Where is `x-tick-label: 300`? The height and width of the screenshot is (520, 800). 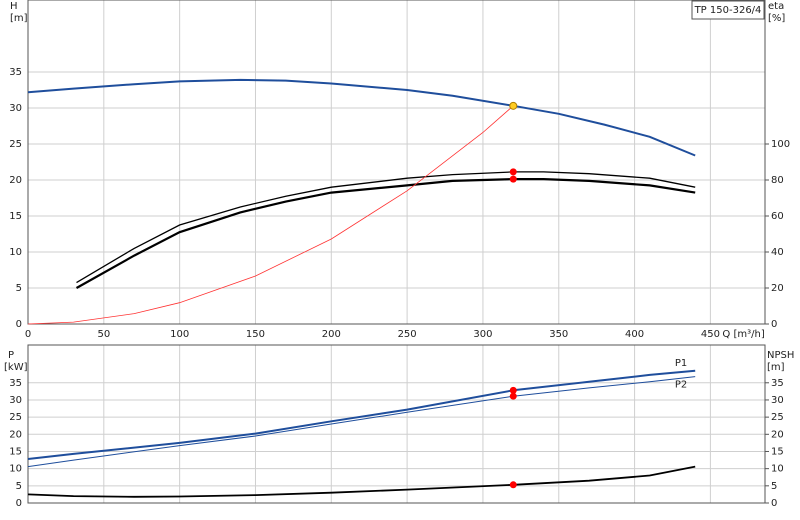 x-tick-label: 300 is located at coordinates (482, 334).